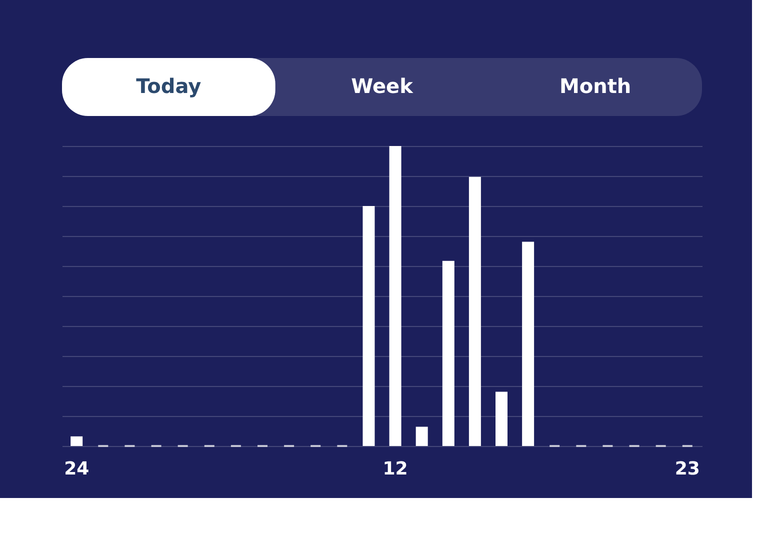 This screenshot has width=768, height=533. I want to click on x-tick-label: 24, so click(77, 469).